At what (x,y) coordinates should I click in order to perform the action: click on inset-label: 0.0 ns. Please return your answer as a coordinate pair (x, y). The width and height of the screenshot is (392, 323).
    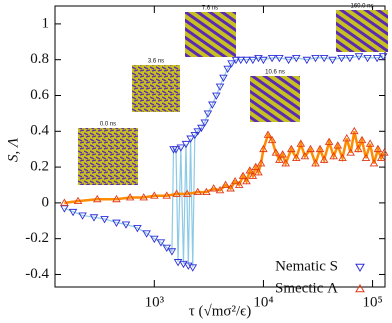
    Looking at the image, I should click on (108, 125).